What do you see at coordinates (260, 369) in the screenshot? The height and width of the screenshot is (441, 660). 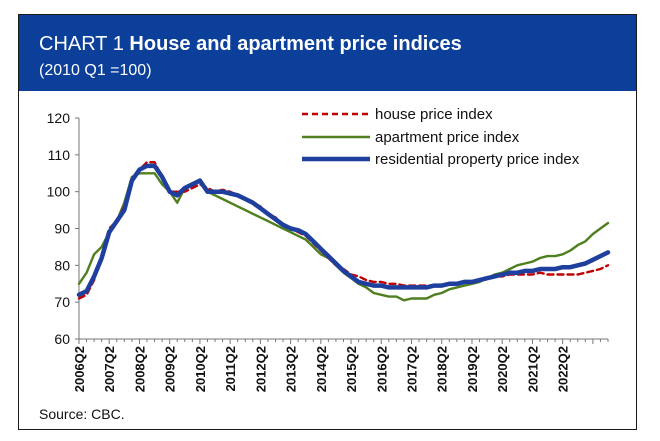 I see `x-tick-label: 2012Q2` at bounding box center [260, 369].